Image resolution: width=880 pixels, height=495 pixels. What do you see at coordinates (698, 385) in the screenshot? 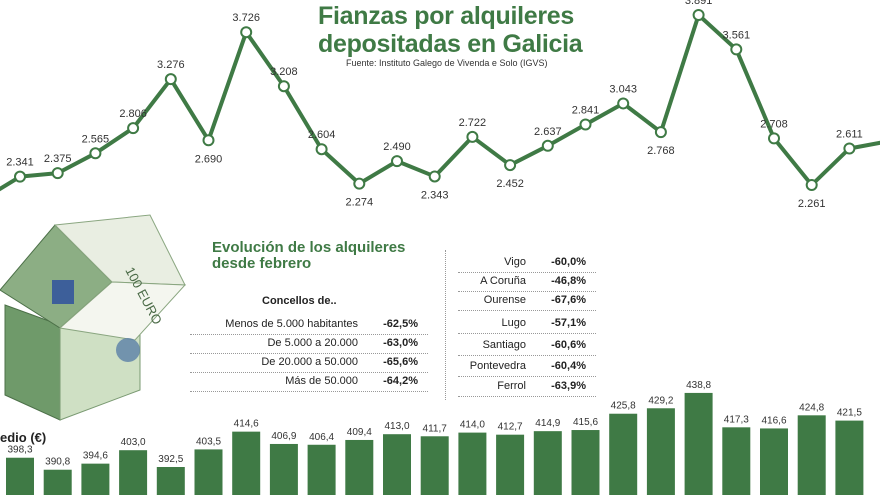
I see `bar-value-label: 438,8` at bounding box center [698, 385].